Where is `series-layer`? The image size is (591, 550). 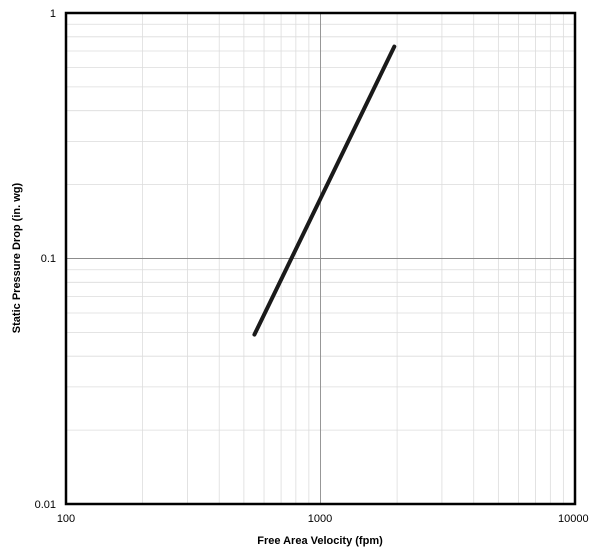
series-layer is located at coordinates (324, 190).